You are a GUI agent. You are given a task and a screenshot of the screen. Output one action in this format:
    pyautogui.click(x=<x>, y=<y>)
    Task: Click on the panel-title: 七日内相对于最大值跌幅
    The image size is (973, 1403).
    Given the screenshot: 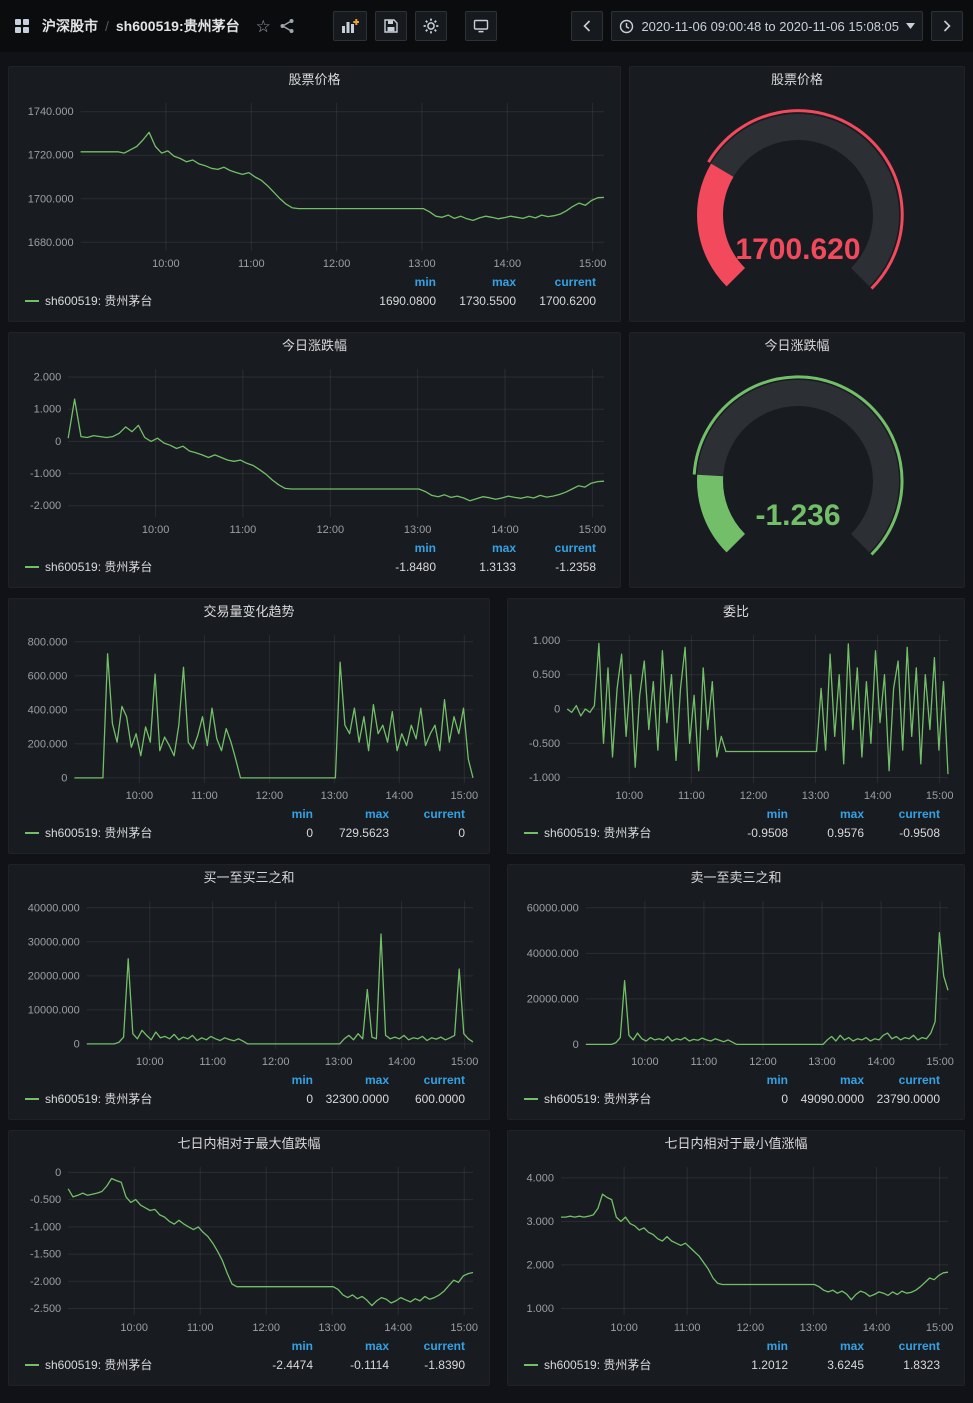 What is the action you would take?
    pyautogui.click(x=249, y=1143)
    